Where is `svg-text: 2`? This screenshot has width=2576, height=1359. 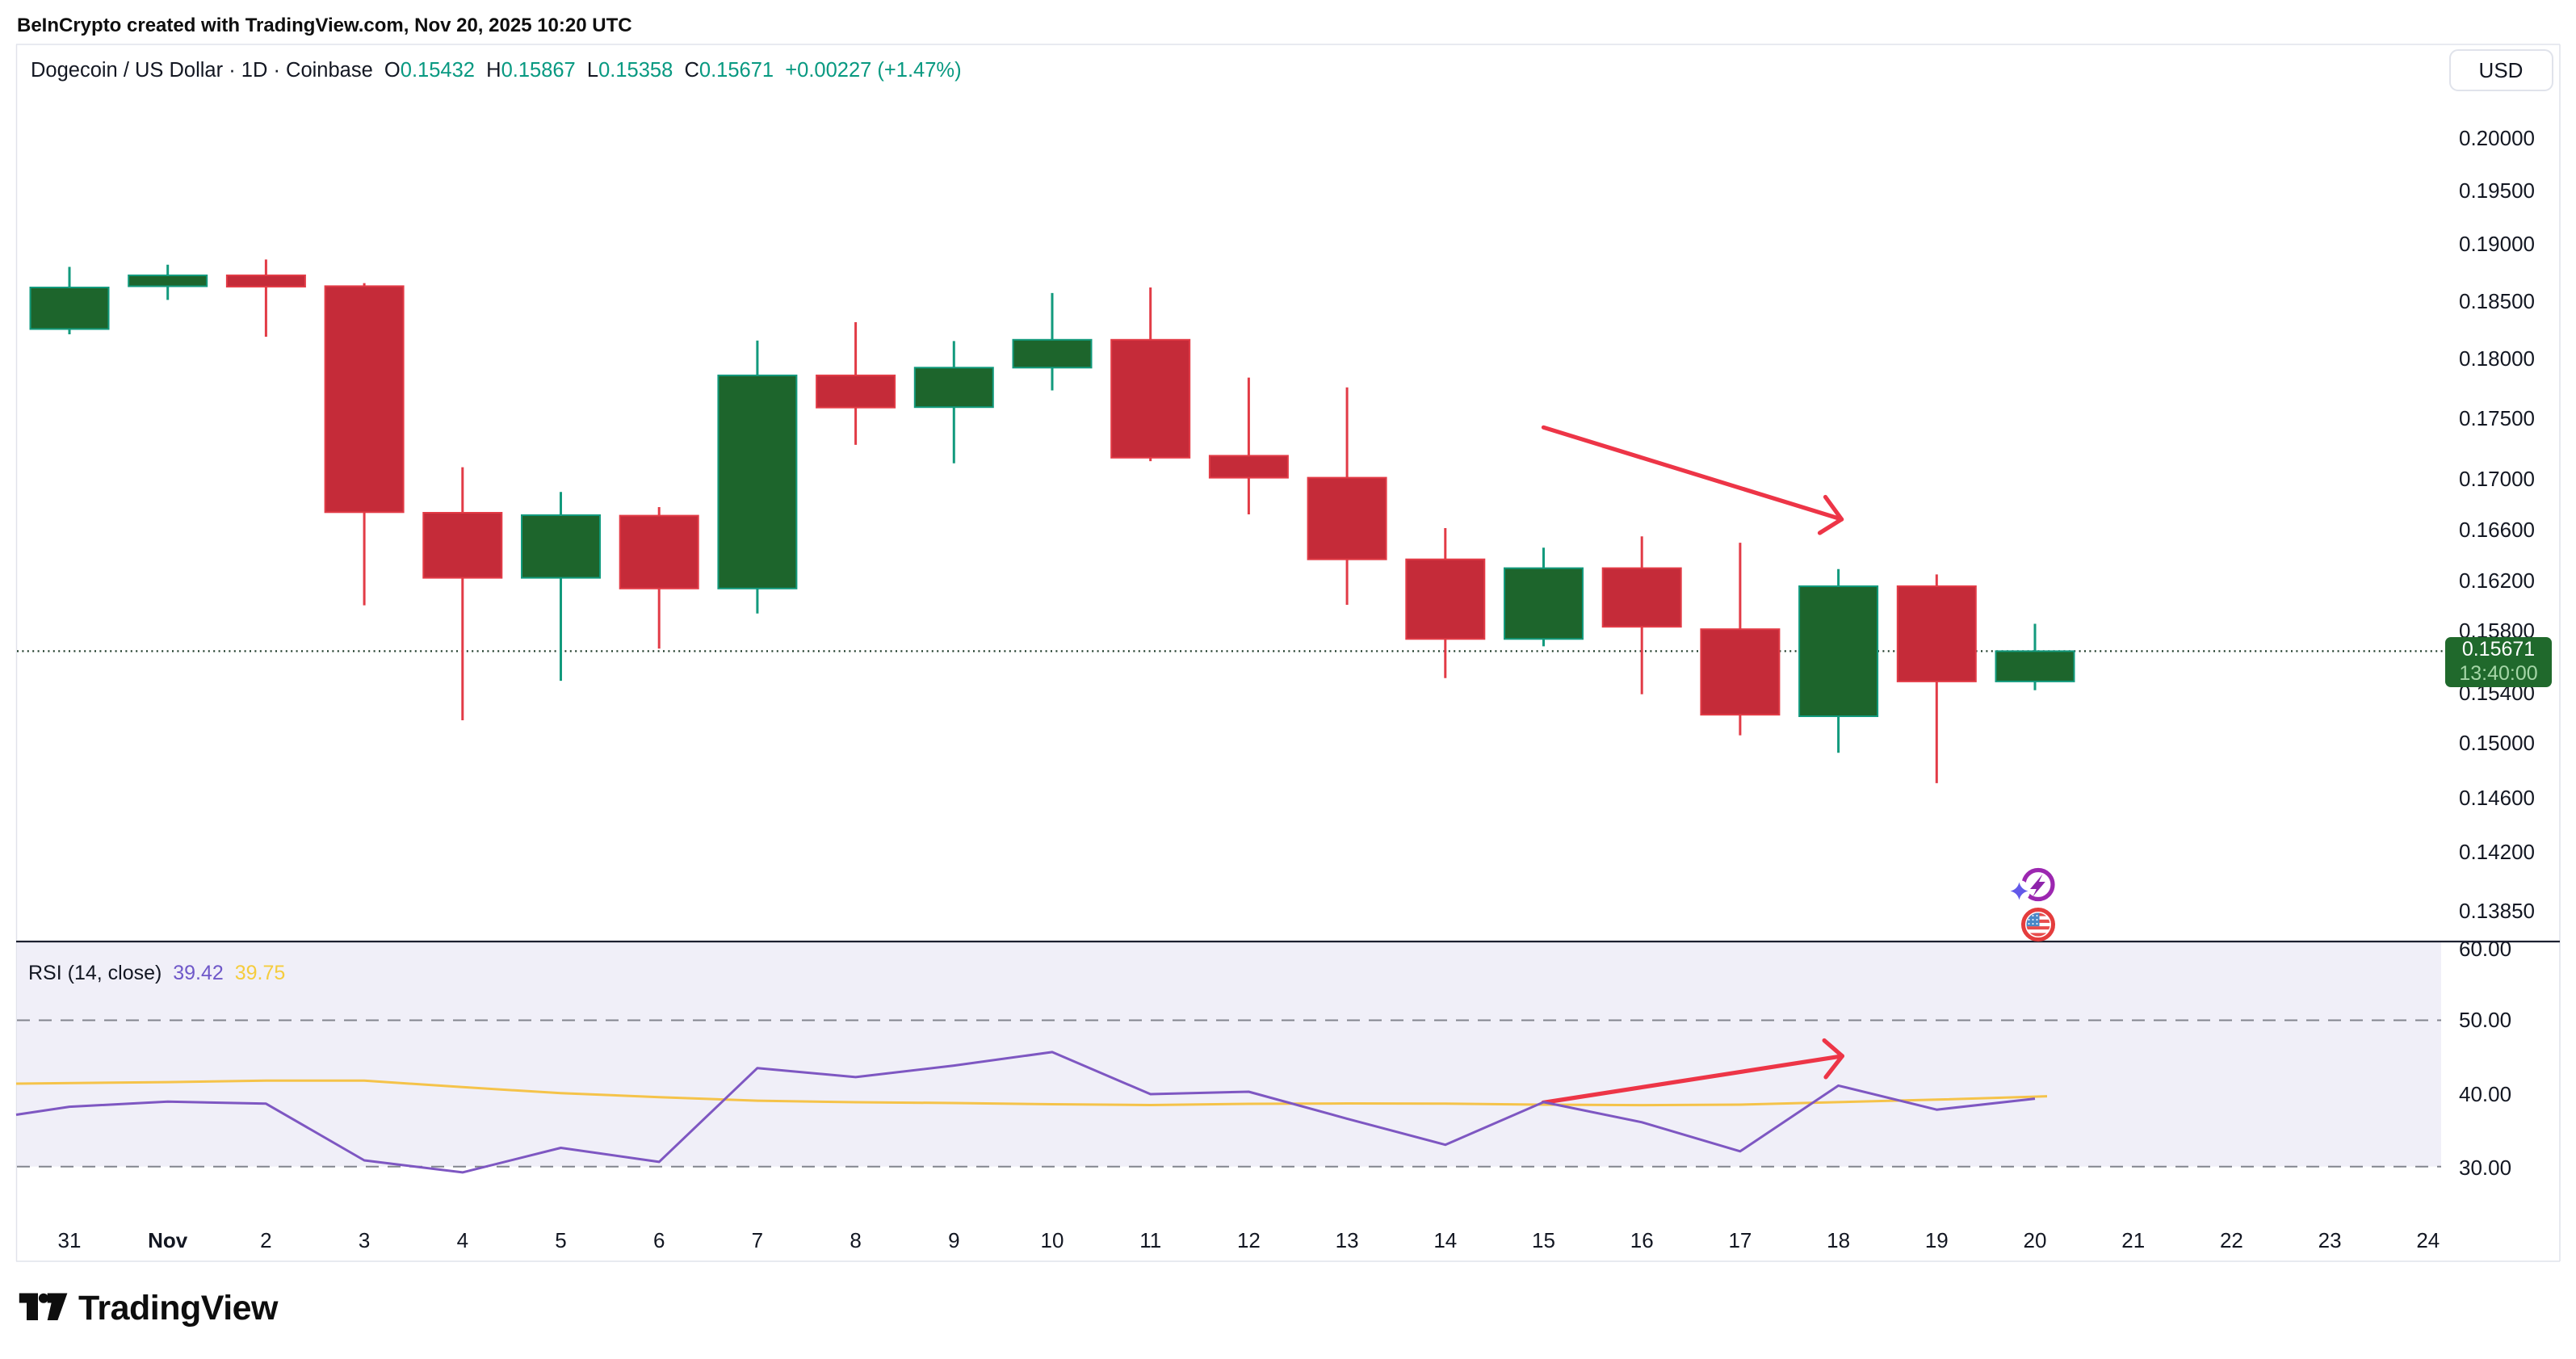 svg-text: 2 is located at coordinates (265, 1240).